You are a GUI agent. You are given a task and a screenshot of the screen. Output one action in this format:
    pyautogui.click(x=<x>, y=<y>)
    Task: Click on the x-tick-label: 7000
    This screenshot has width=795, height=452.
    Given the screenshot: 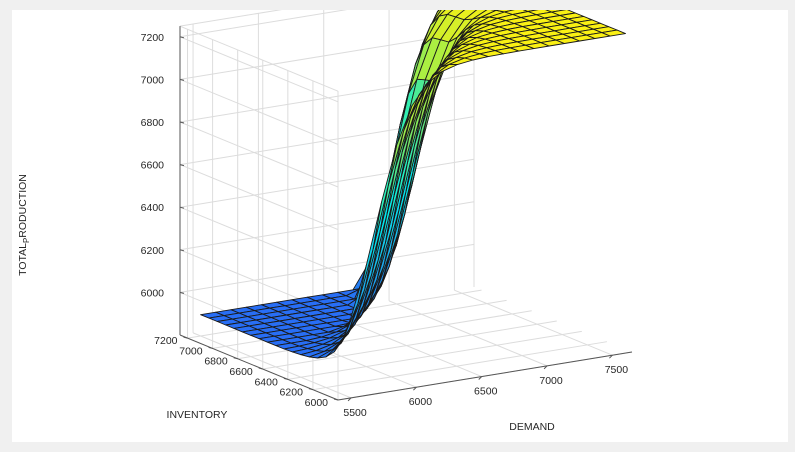 What is the action you would take?
    pyautogui.click(x=551, y=381)
    